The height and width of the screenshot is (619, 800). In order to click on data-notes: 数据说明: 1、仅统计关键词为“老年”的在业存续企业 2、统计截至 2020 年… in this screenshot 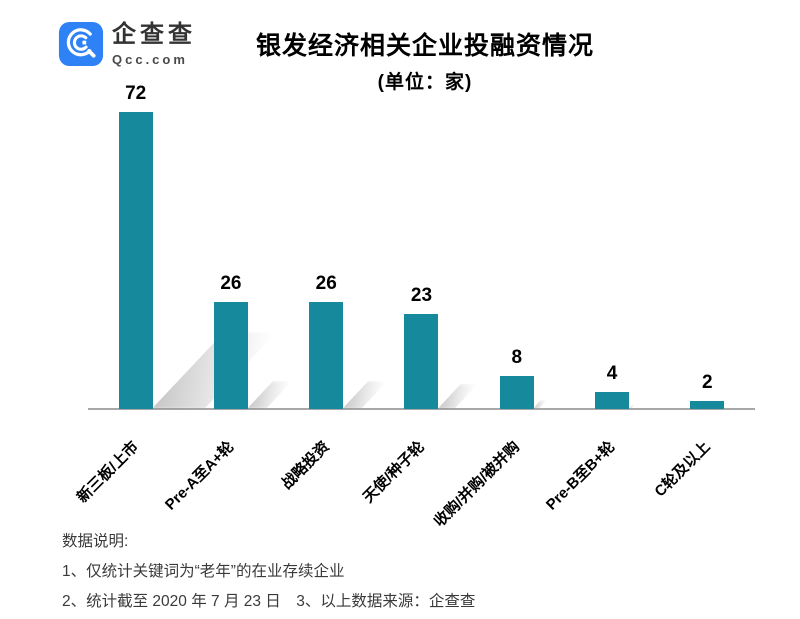, I will do `click(268, 570)`.